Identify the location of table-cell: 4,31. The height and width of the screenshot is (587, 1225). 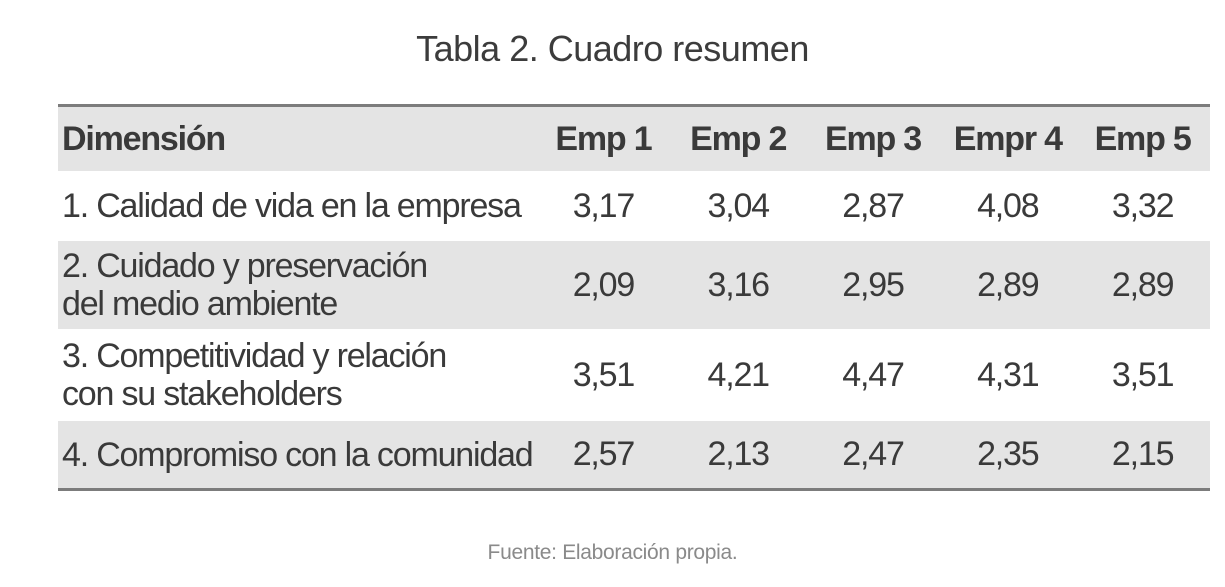
(1008, 374).